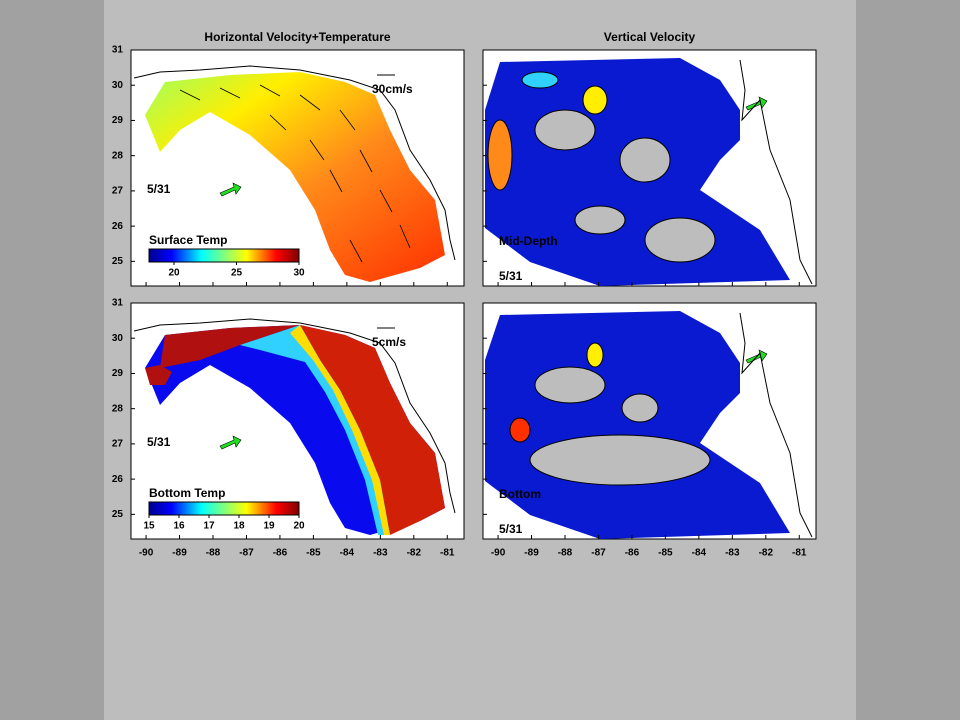 Image resolution: width=960 pixels, height=720 pixels. Describe the element at coordinates (237, 273) in the screenshot. I see `colorbar-tick-label: 25` at that location.